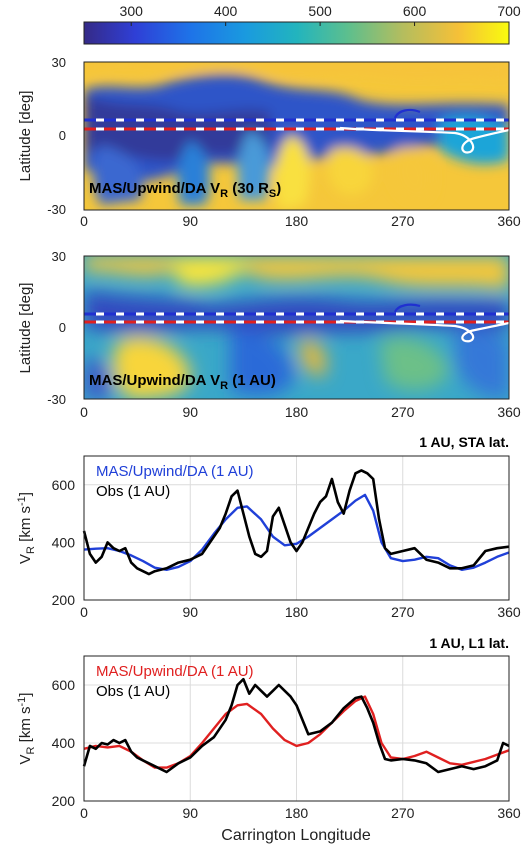 The image size is (530, 855). Describe the element at coordinates (132, 11) in the screenshot. I see `colorbar-tick-label: 300` at that location.